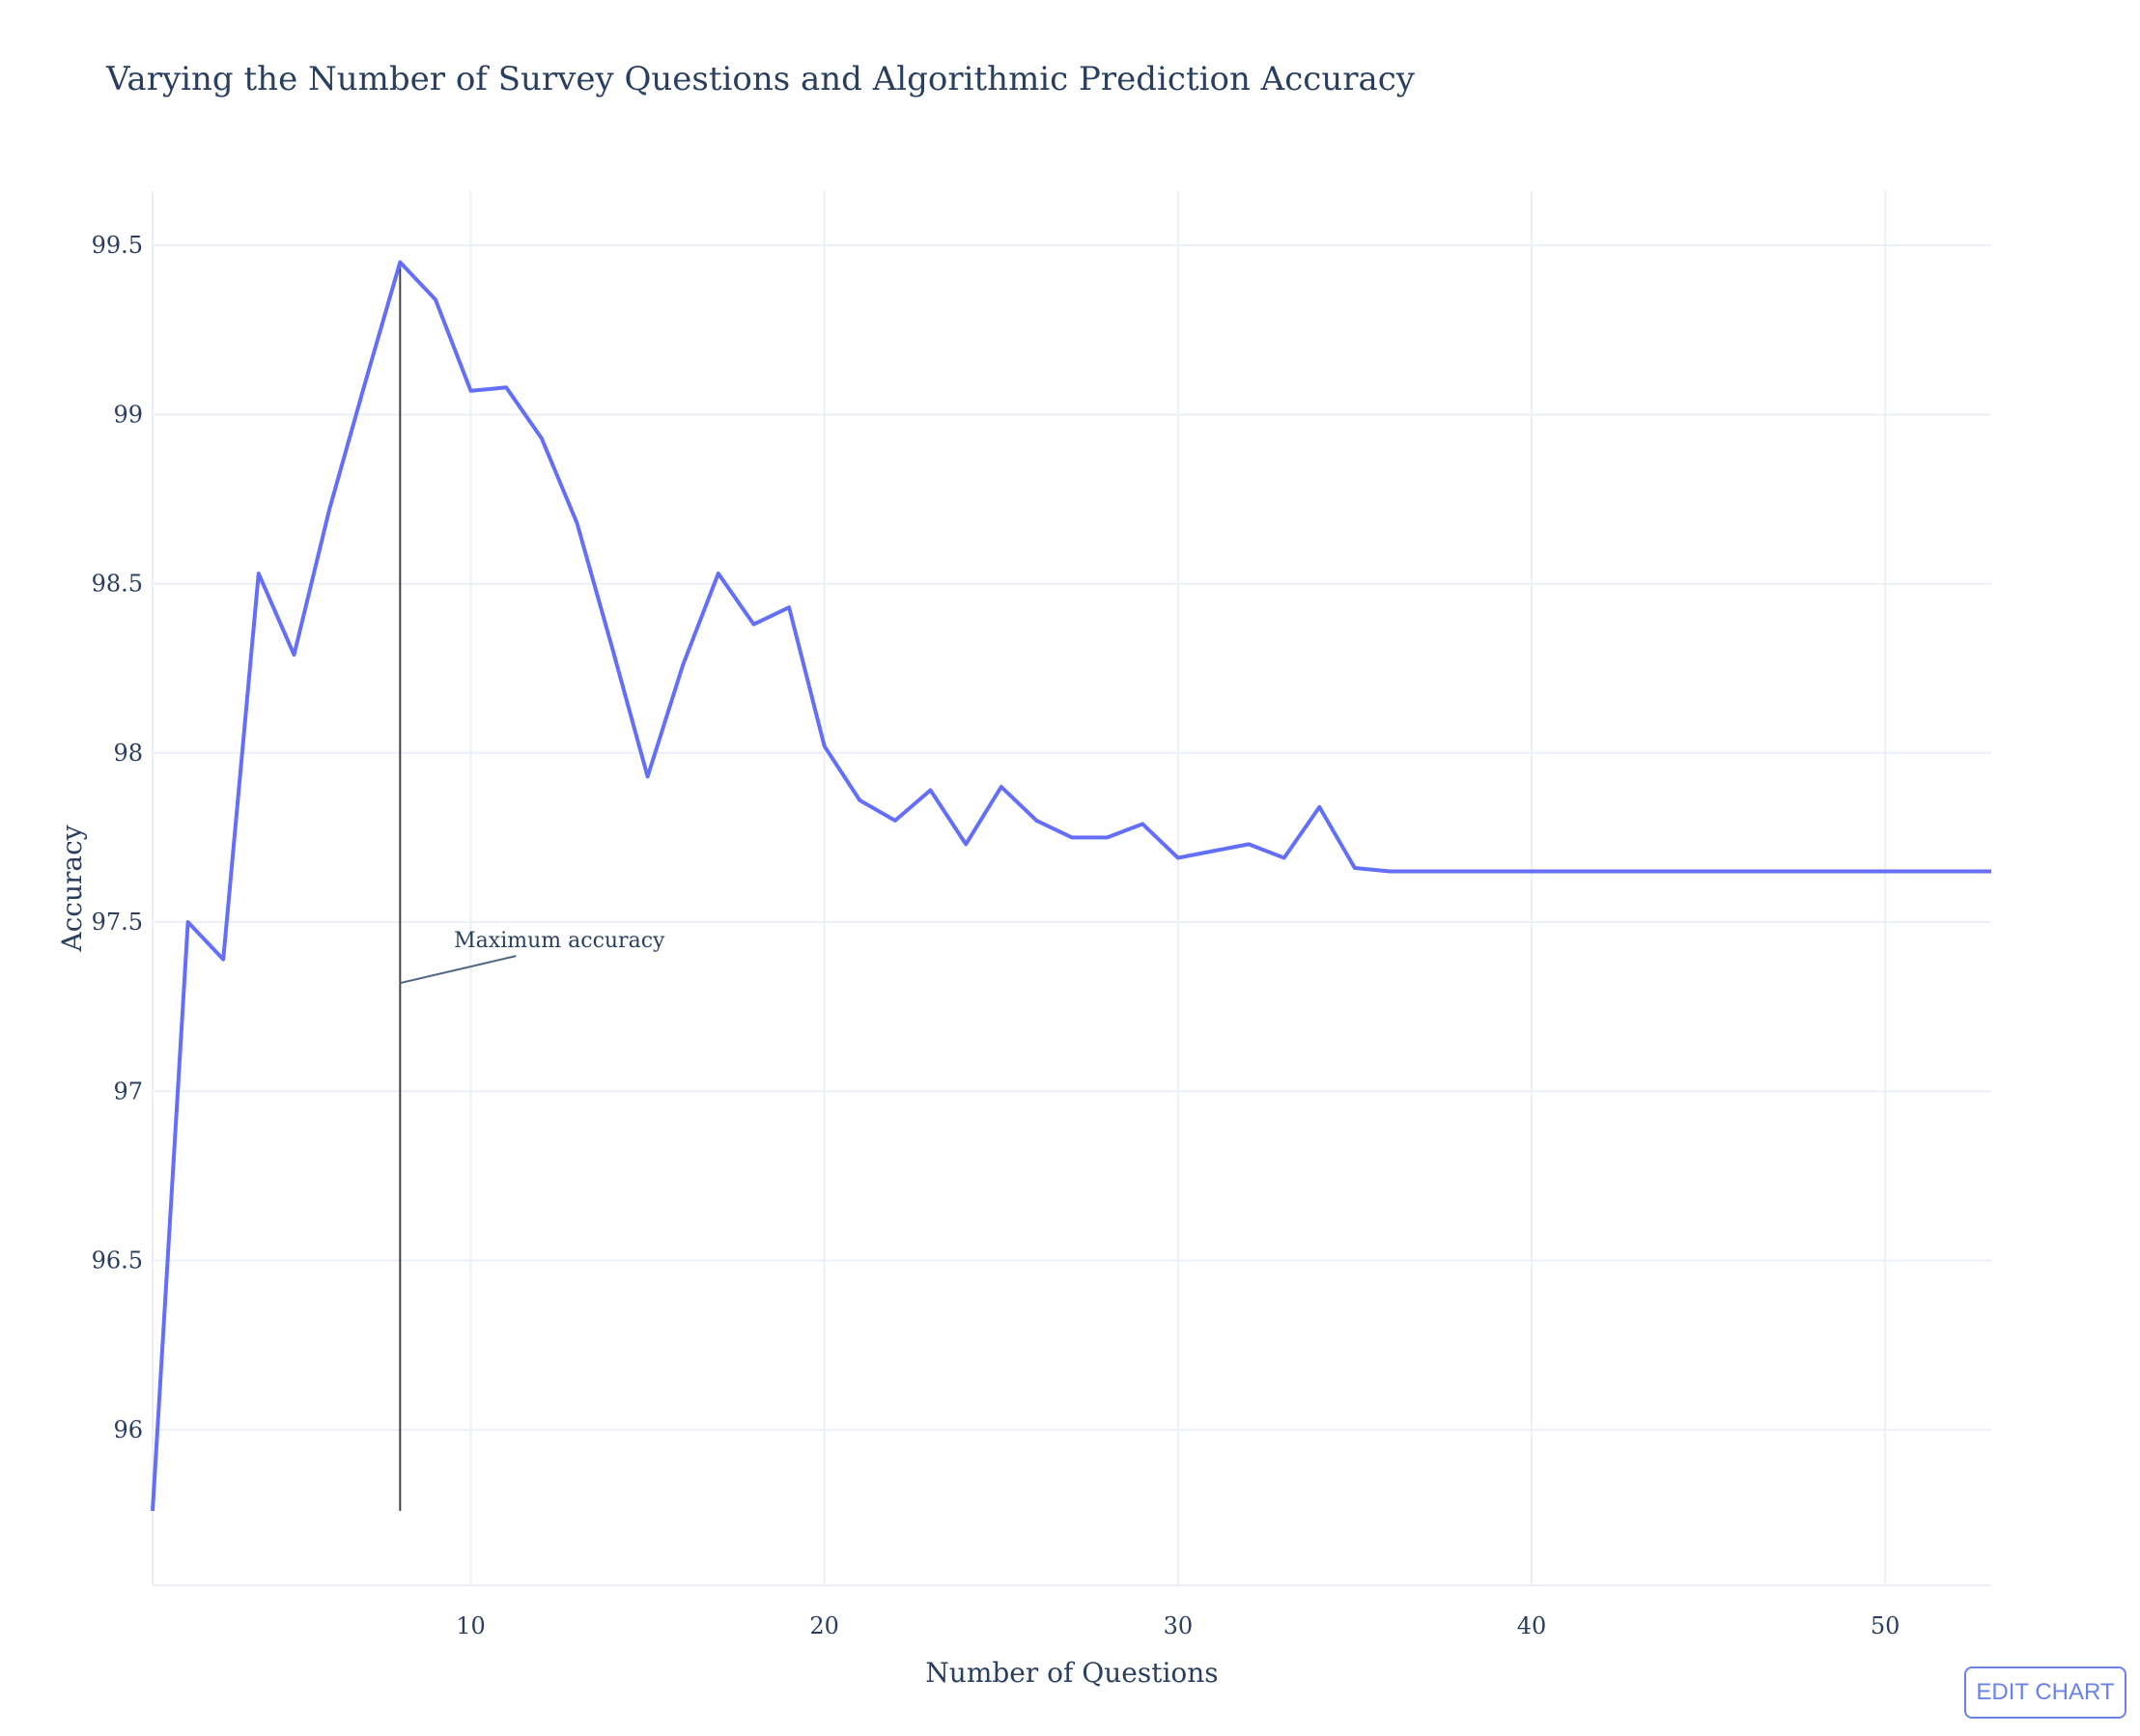  I want to click on x-tick-label: 40, so click(1532, 1626).